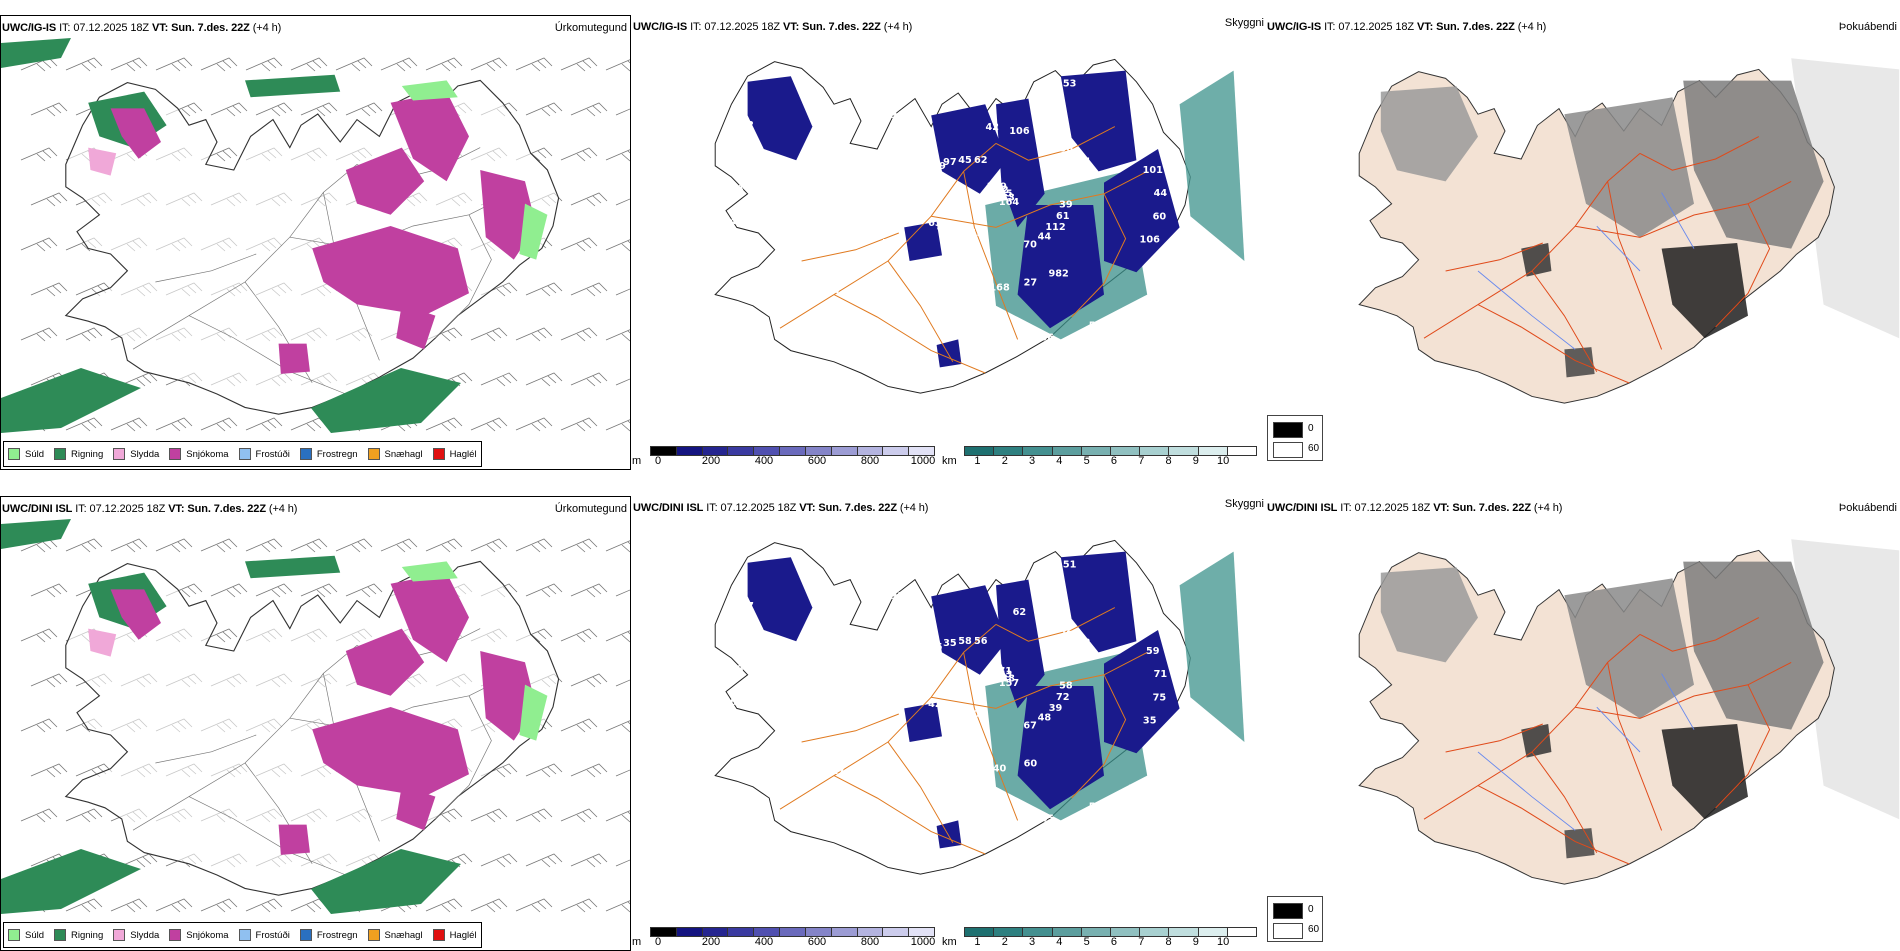 This screenshot has height=951, width=1900. What do you see at coordinates (954, 712) in the screenshot?
I see `cloud-base-label: 34` at bounding box center [954, 712].